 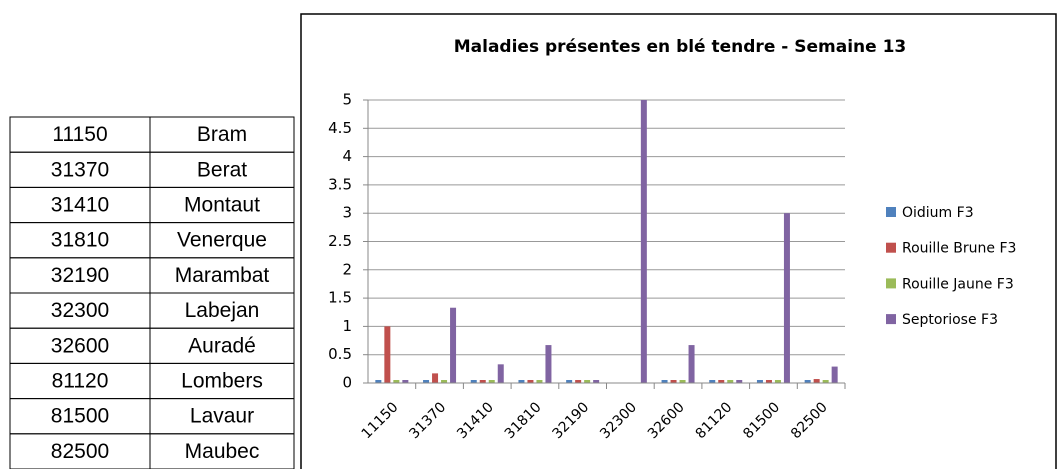 I want to click on y-tick-label: 4.5, so click(x=340, y=128).